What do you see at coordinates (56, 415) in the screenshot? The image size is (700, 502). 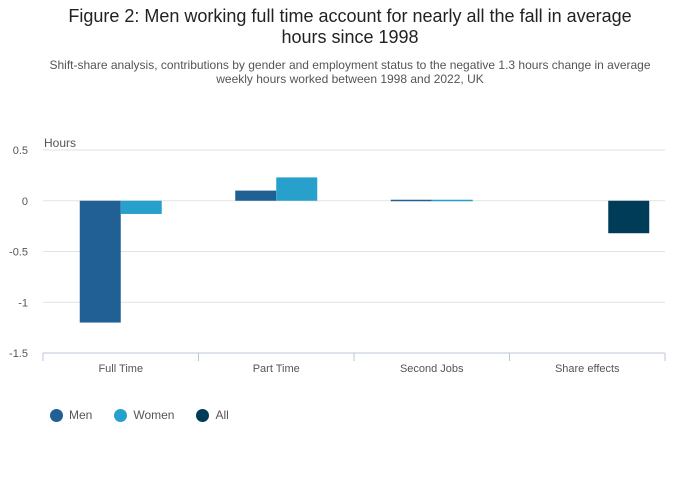 I see `legend-swatch-men` at bounding box center [56, 415].